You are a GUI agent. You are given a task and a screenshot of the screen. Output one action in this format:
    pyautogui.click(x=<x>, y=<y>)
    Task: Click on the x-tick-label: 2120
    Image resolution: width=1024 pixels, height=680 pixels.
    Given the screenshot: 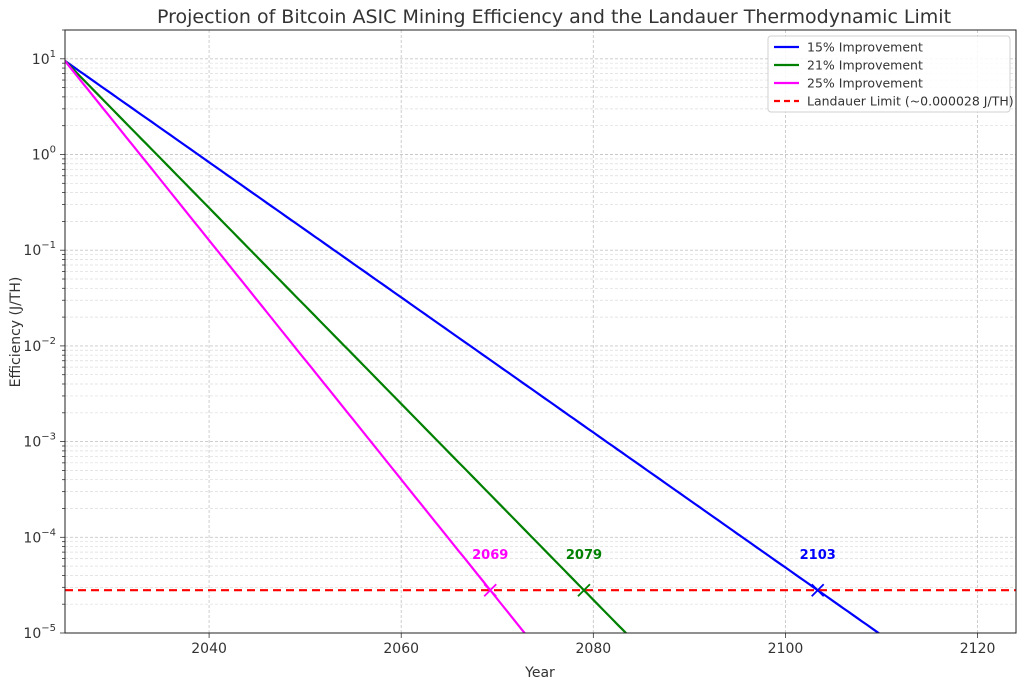 What is the action you would take?
    pyautogui.click(x=978, y=649)
    